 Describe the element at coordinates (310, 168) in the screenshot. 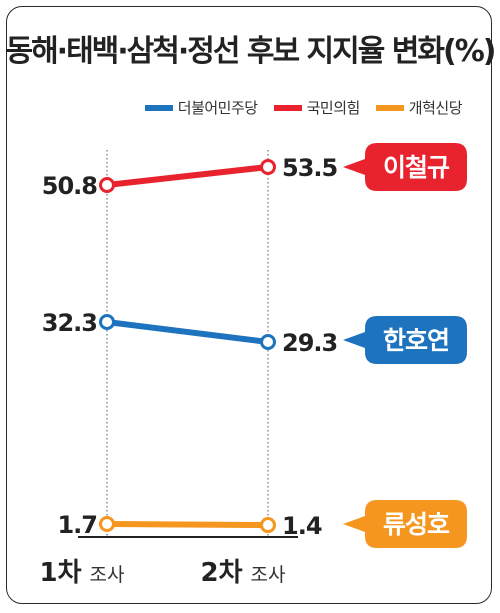

I see `value-label-ppp-2: 53.5` at that location.